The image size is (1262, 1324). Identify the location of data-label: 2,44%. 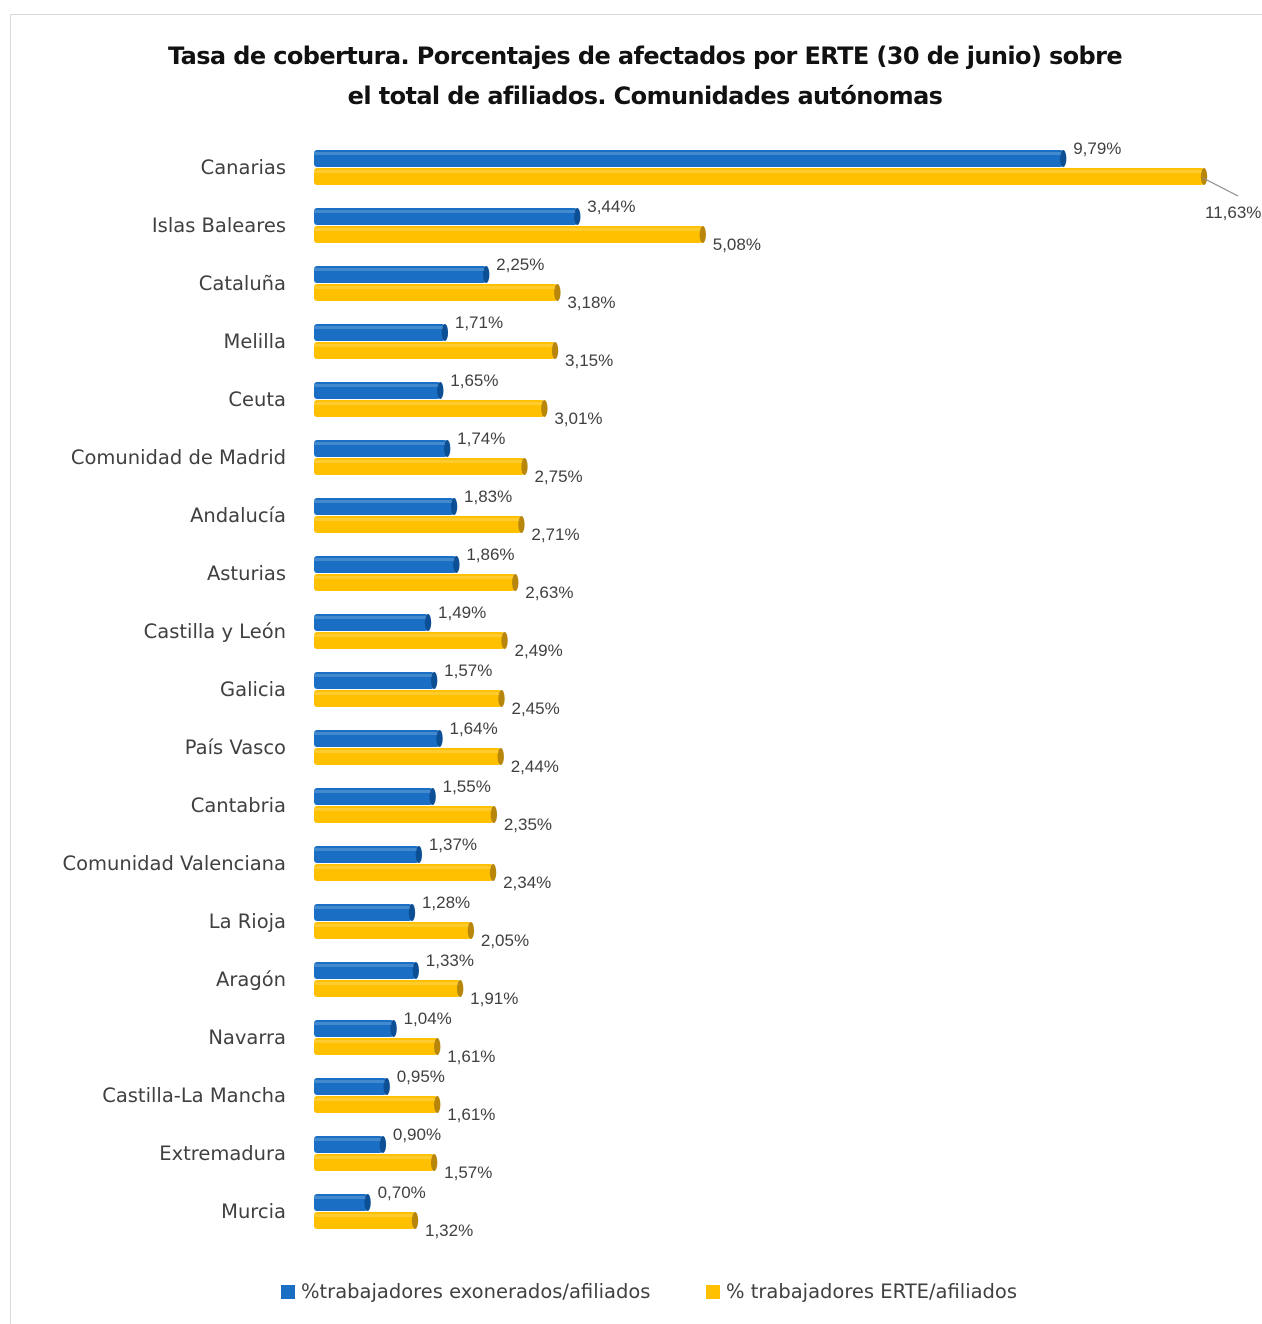
(535, 766).